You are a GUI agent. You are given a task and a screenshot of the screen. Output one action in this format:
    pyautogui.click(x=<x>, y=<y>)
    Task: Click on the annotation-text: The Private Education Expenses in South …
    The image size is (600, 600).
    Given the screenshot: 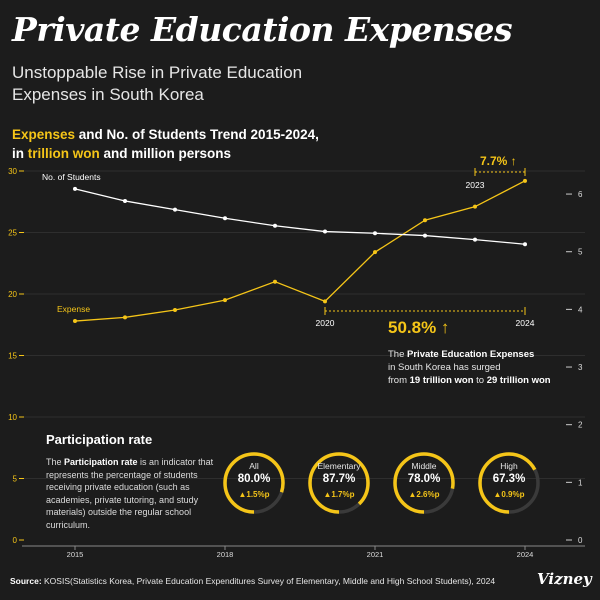 What is the action you would take?
    pyautogui.click(x=478, y=367)
    